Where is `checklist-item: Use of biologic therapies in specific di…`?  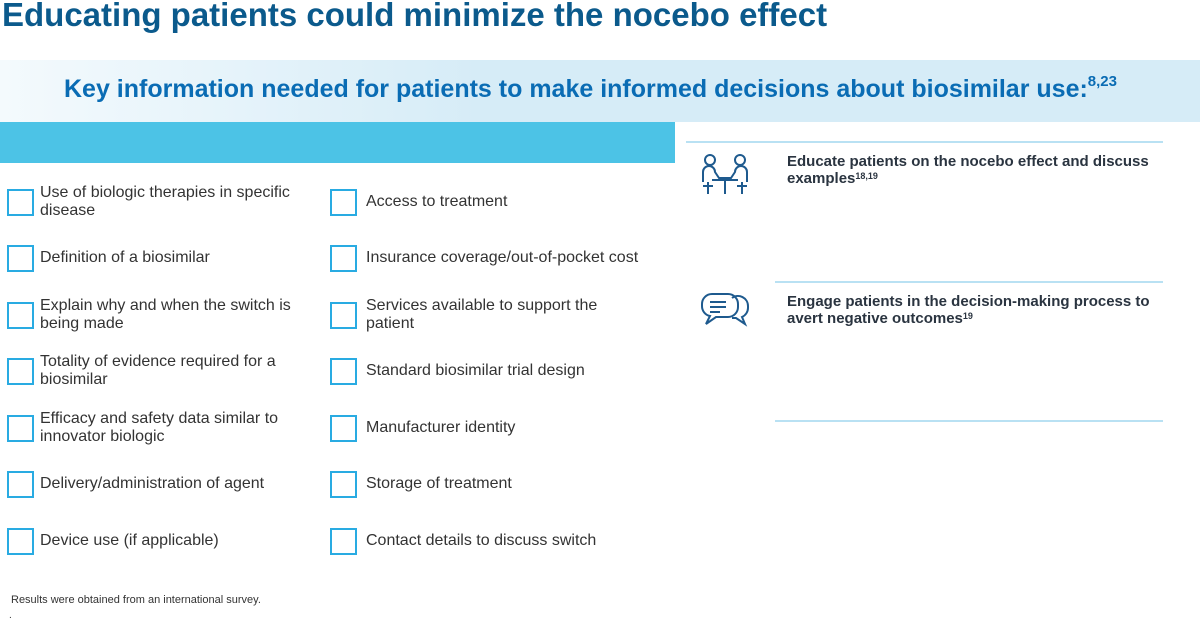 checklist-item: Use of biologic therapies in specific di… is located at coordinates (165, 201).